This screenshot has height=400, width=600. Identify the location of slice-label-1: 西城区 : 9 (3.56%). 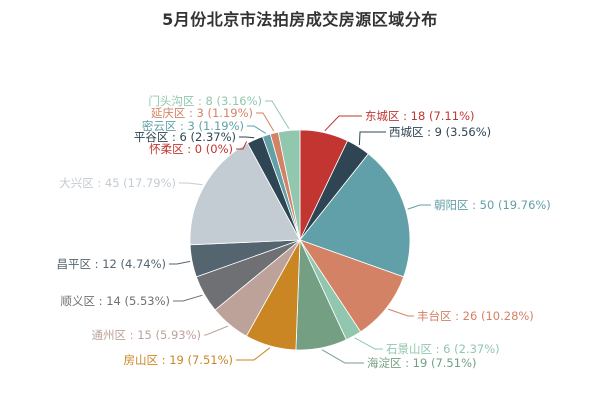
(440, 132).